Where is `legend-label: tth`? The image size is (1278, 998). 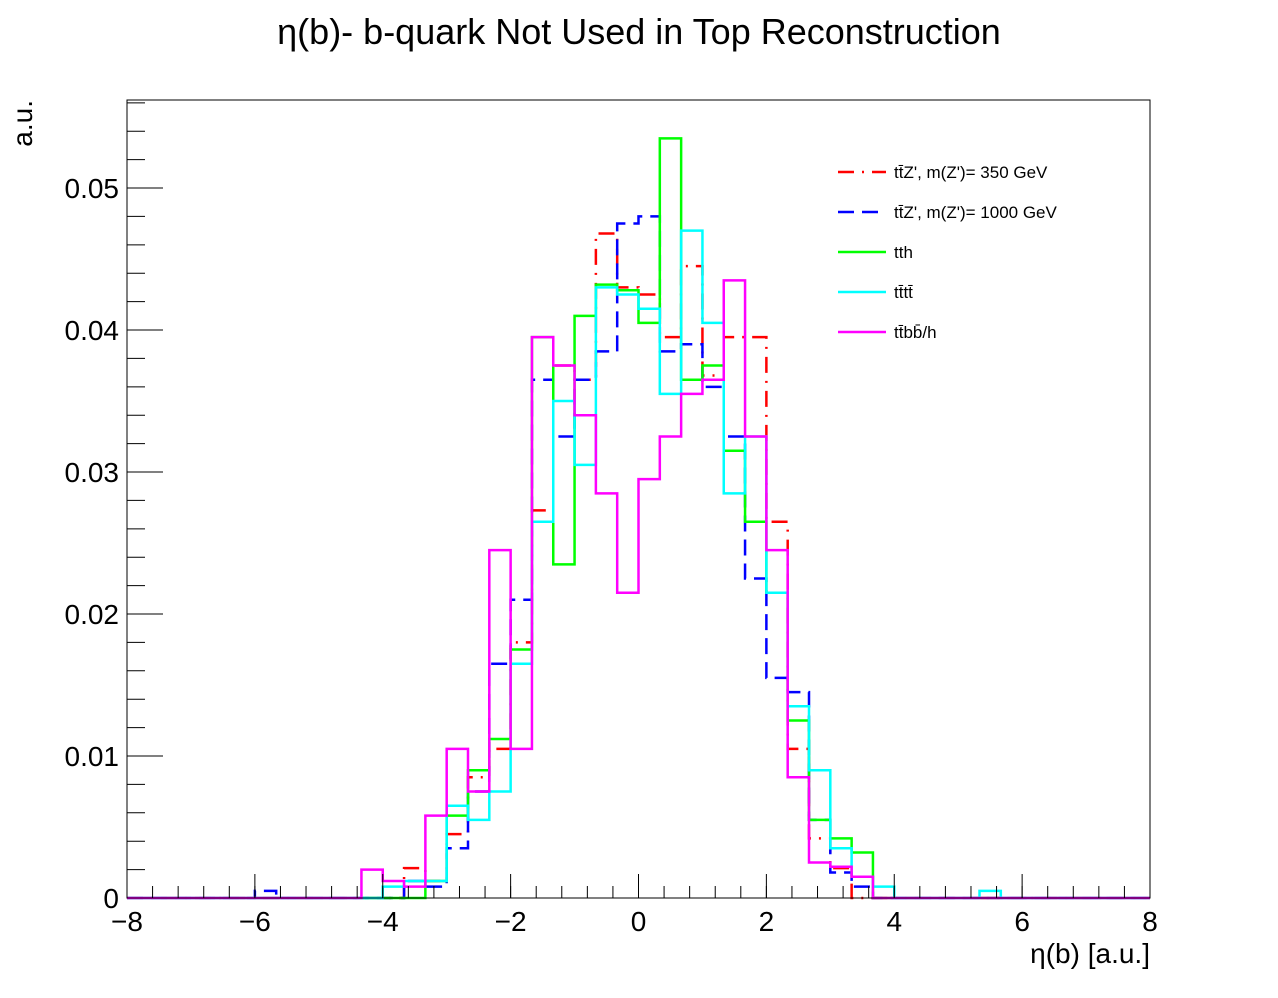 legend-label: tth is located at coordinates (903, 252).